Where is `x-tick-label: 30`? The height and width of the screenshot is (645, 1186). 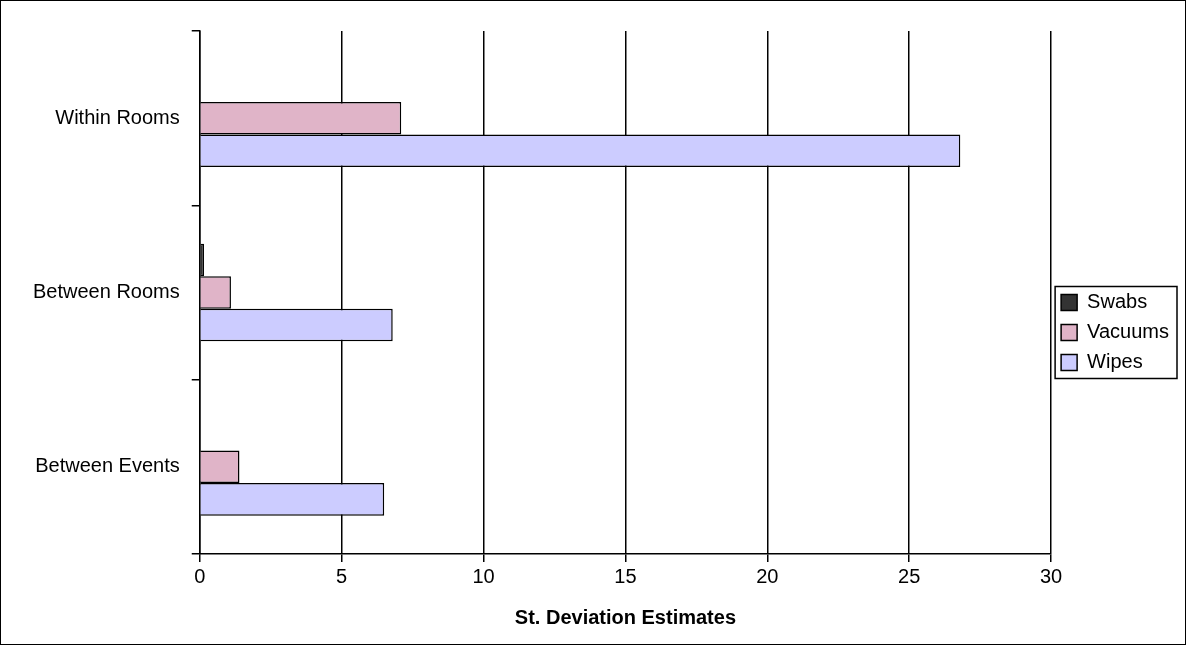 x-tick-label: 30 is located at coordinates (1051, 575).